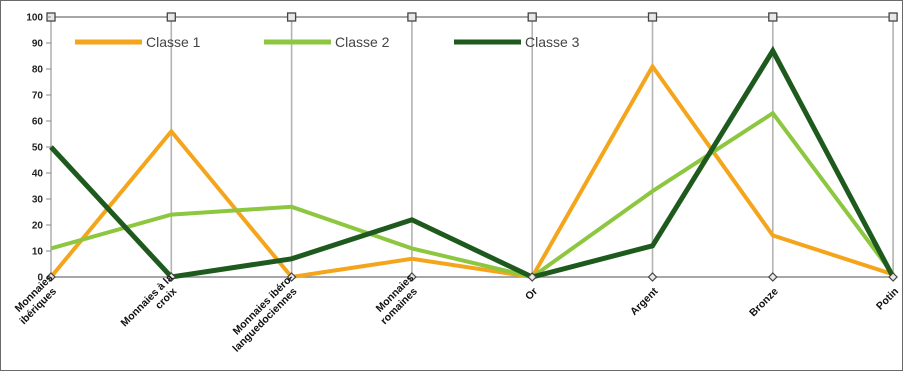 The height and width of the screenshot is (371, 903). I want to click on legend: Classe 1 Classe 2 Classe 3, so click(327, 42).